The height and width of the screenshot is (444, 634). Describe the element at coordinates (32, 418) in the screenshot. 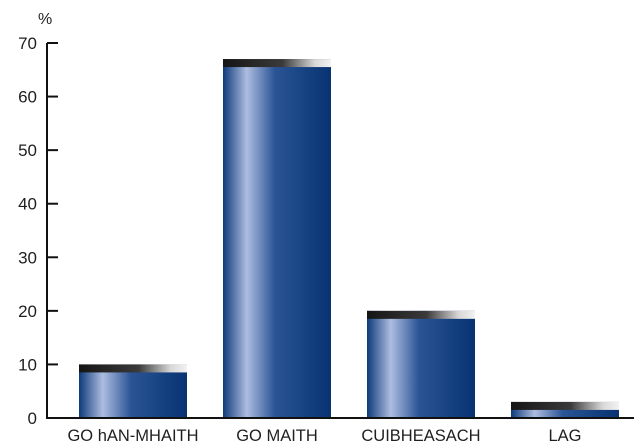

I see `y-tick-label: 0` at that location.